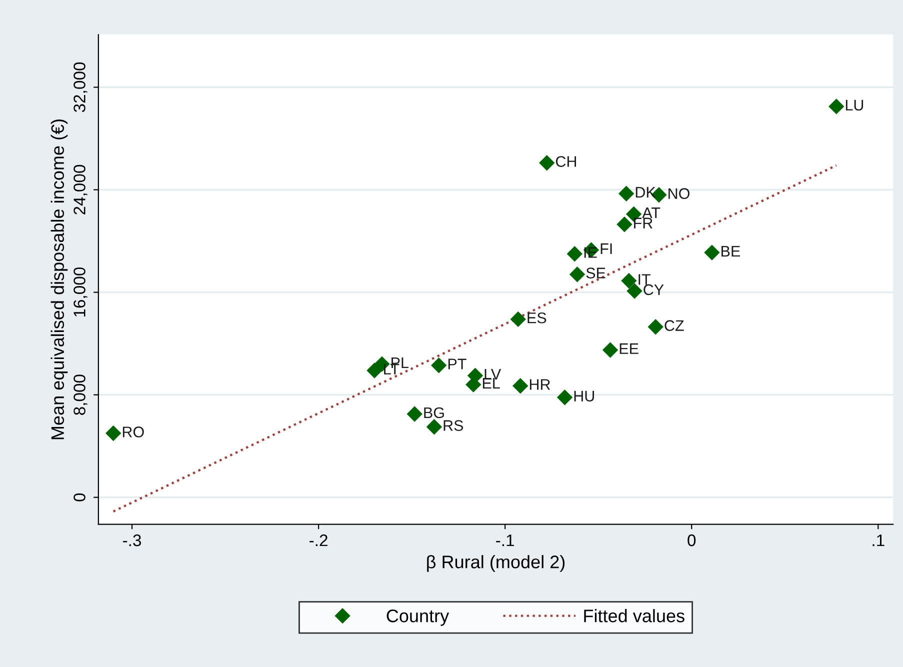  Describe the element at coordinates (654, 290) in the screenshot. I see `data-label: CY` at that location.